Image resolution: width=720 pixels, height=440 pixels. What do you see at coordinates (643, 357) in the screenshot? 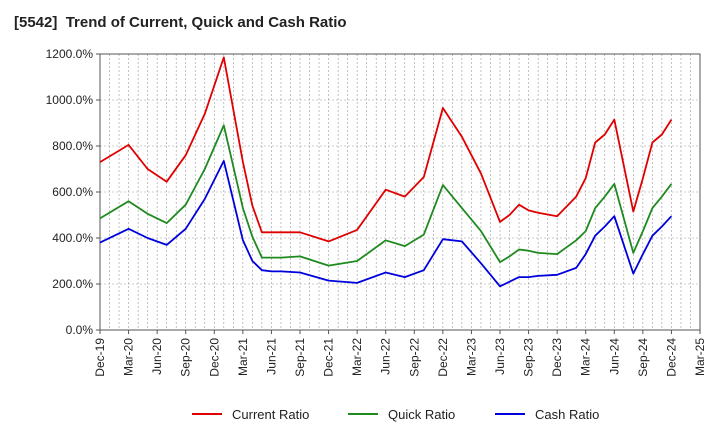
I see `x-tick-label: Sep-24` at bounding box center [643, 357].